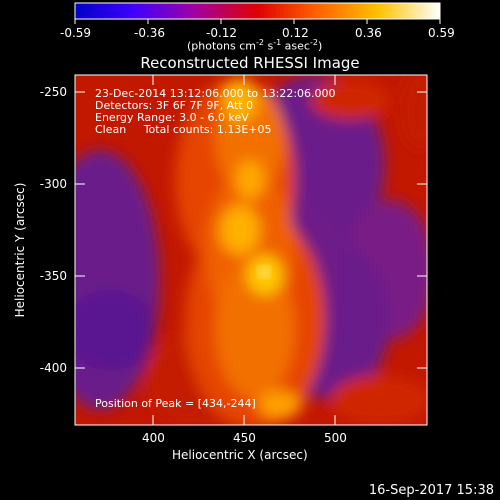  Describe the element at coordinates (53, 184) in the screenshot. I see `y-tick-label: -300` at that location.